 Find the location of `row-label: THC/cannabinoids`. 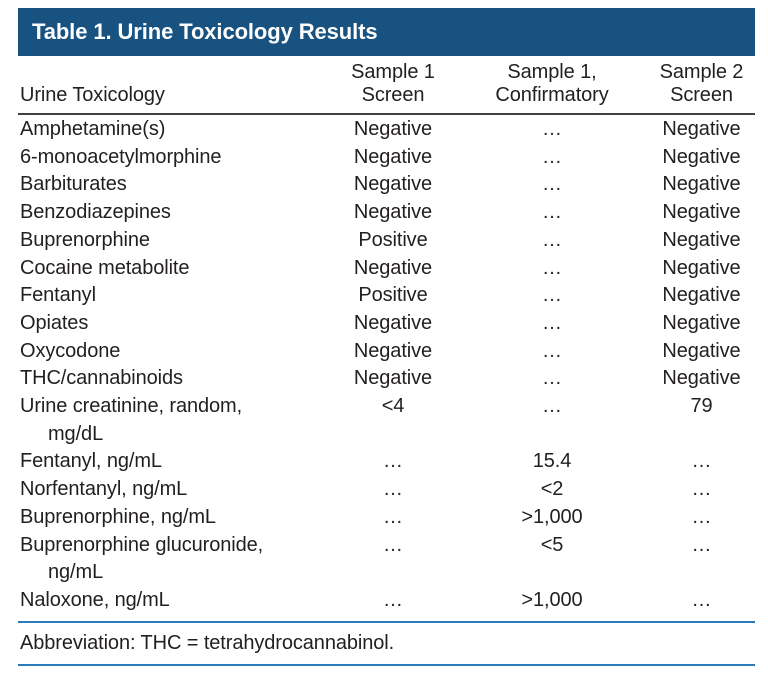

row-label: THC/cannabinoids is located at coordinates (174, 379).